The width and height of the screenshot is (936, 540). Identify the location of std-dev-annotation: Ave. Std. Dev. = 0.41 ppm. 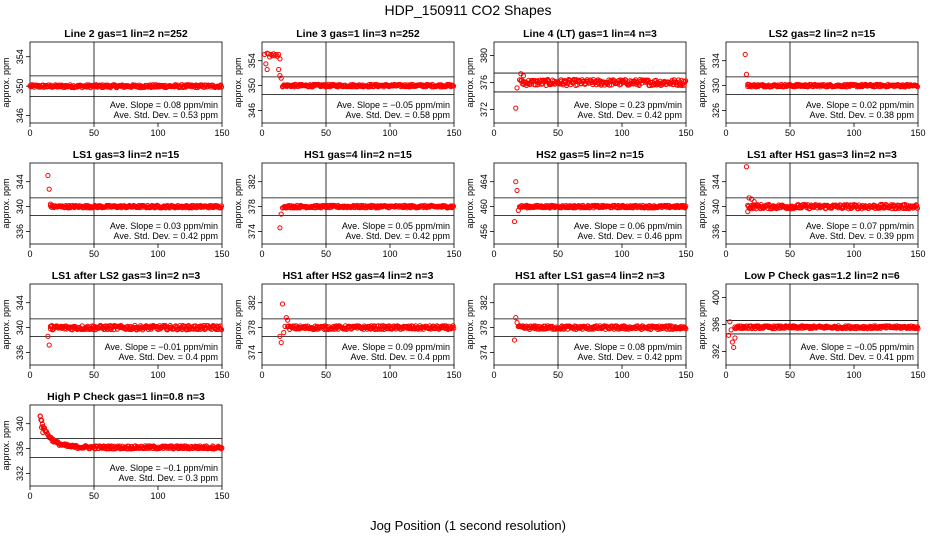
(862, 357).